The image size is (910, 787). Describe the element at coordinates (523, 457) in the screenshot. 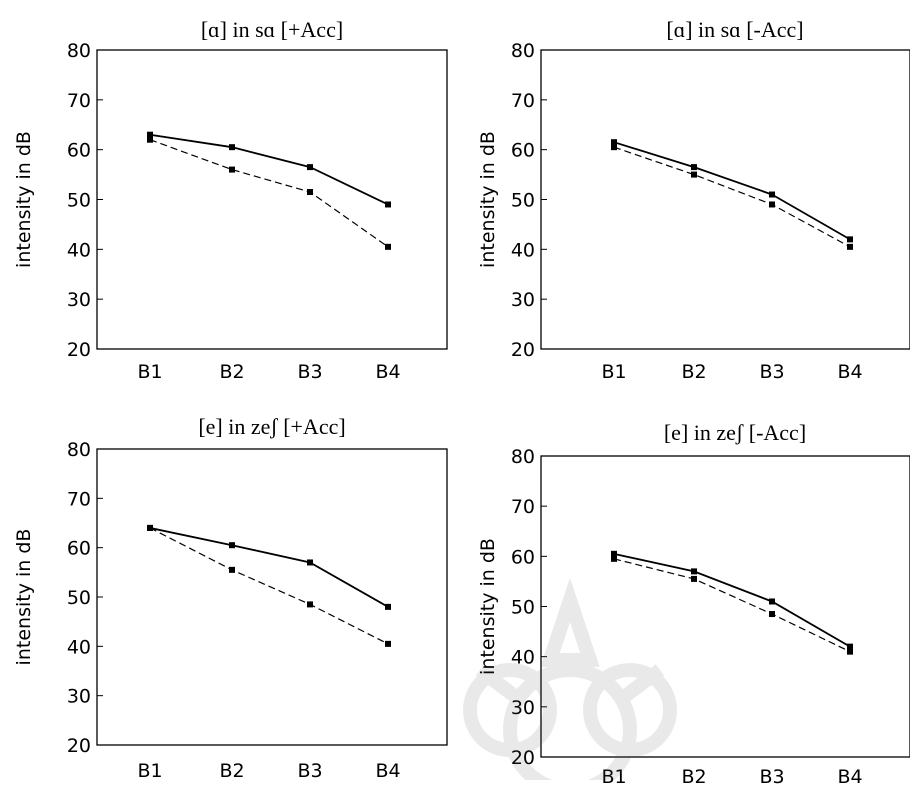

I see `y-tick-label-4: 80` at that location.